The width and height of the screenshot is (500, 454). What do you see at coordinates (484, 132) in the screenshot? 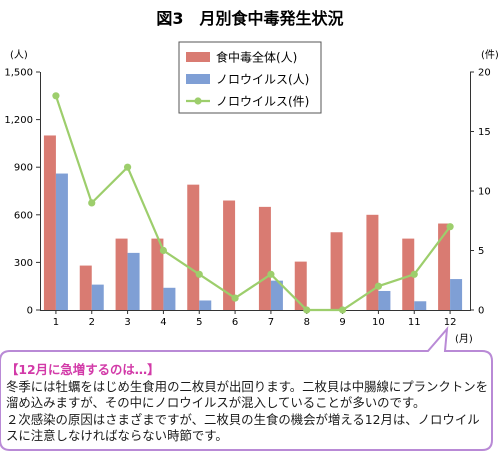
I see `y-right-tick-label: 15` at bounding box center [484, 132].